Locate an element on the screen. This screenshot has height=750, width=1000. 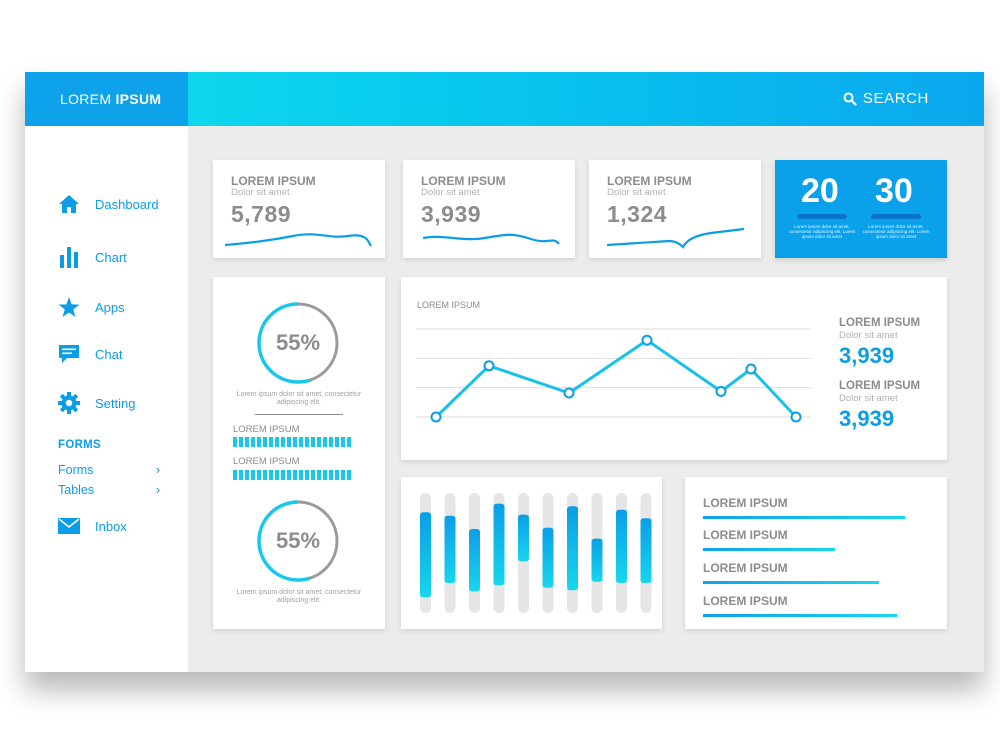
star-icon is located at coordinates (69, 307).